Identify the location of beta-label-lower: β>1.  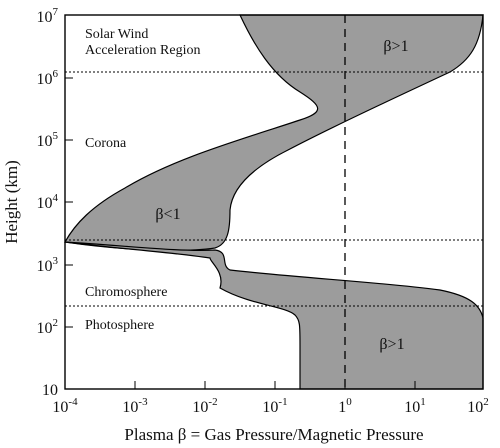
(391, 344).